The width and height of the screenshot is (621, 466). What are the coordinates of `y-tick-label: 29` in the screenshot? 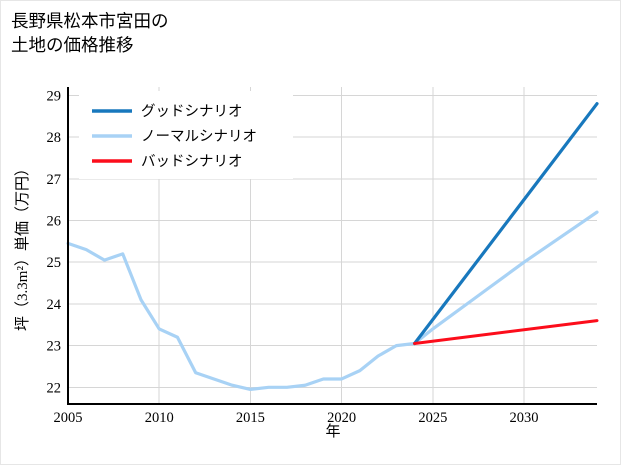 It's located at (54, 96).